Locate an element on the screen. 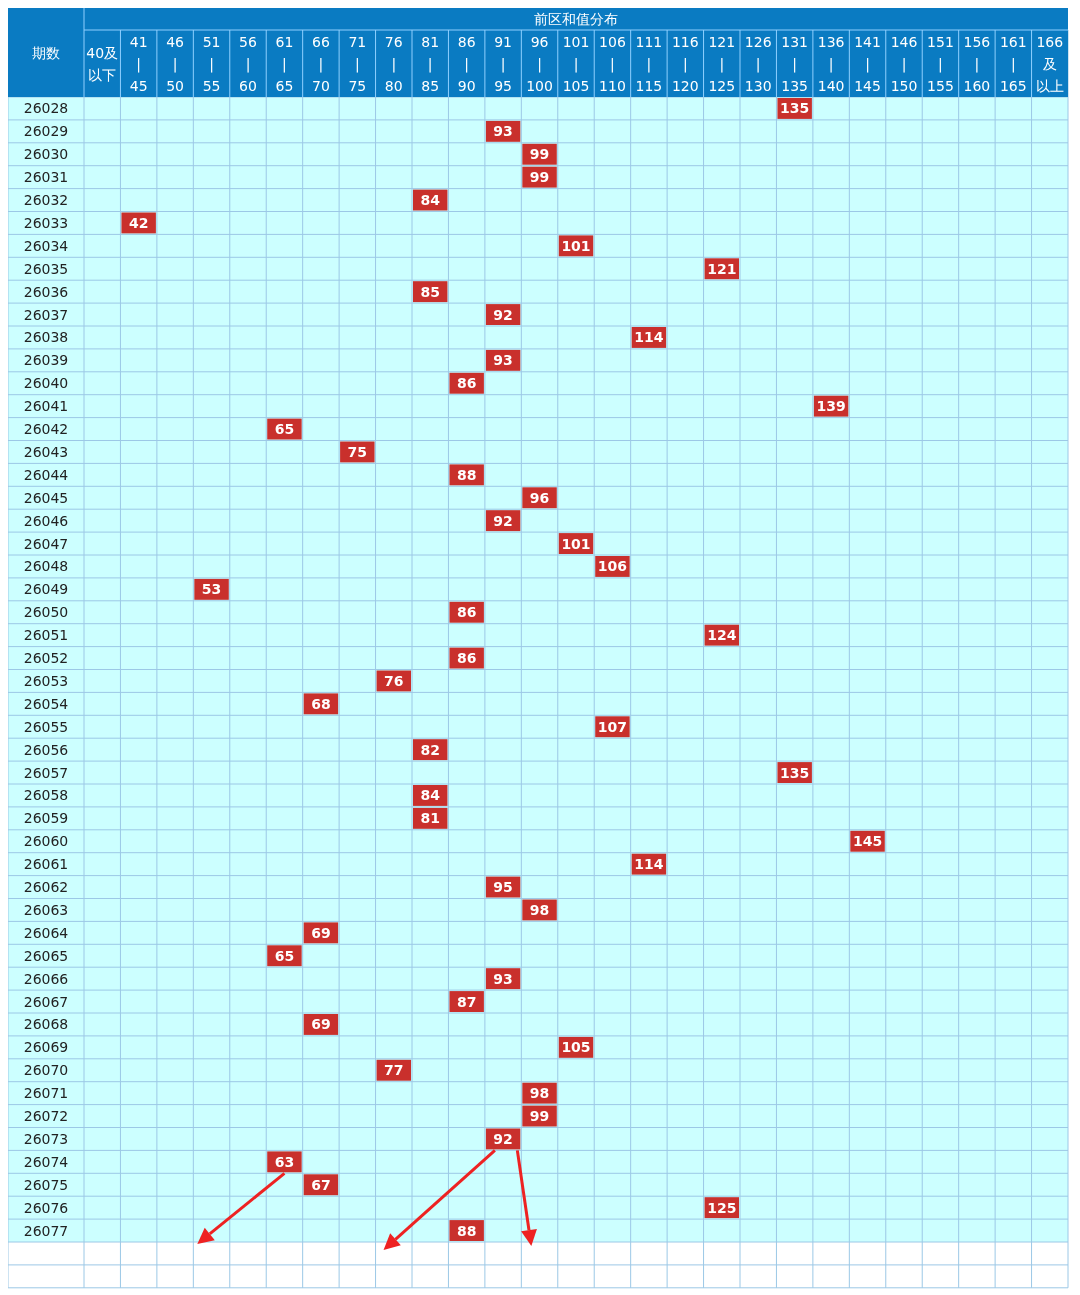 The image size is (1080, 1295). data-label: 139 is located at coordinates (831, 406).